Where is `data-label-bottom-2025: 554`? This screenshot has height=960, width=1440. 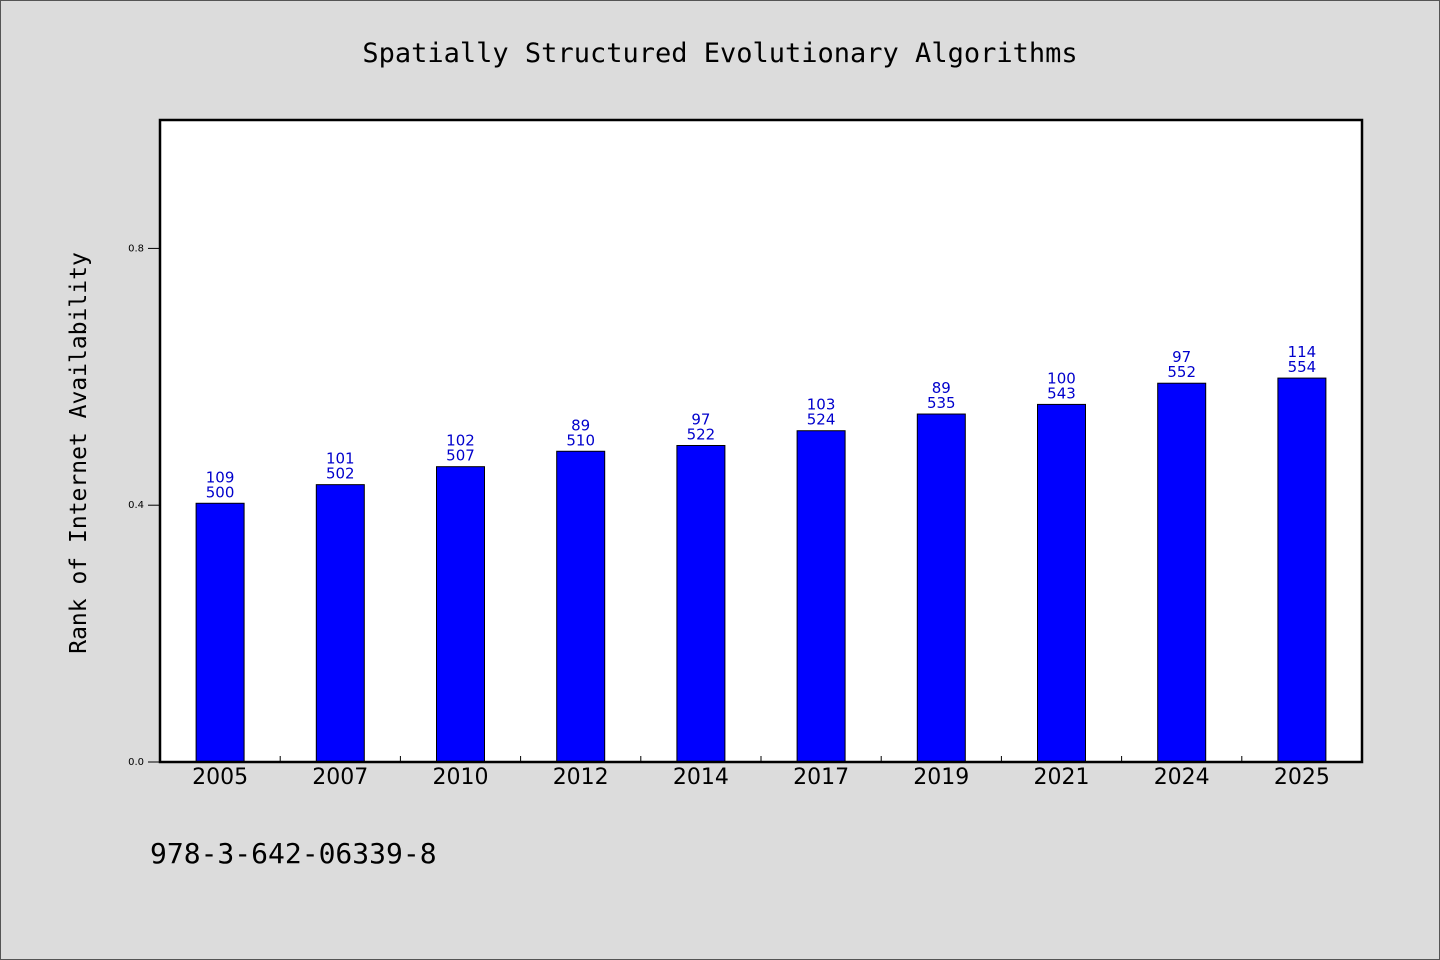 data-label-bottom-2025: 554 is located at coordinates (1302, 367).